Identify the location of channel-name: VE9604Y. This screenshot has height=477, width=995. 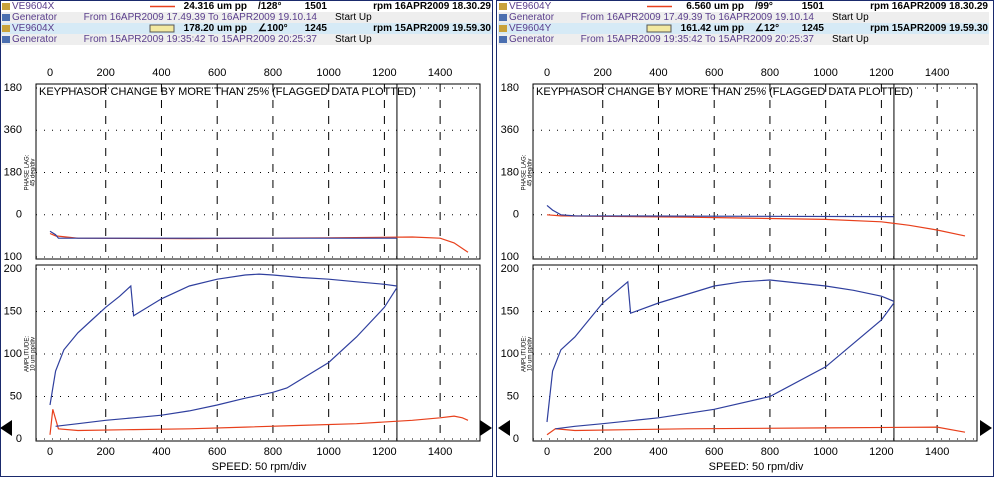
(530, 28).